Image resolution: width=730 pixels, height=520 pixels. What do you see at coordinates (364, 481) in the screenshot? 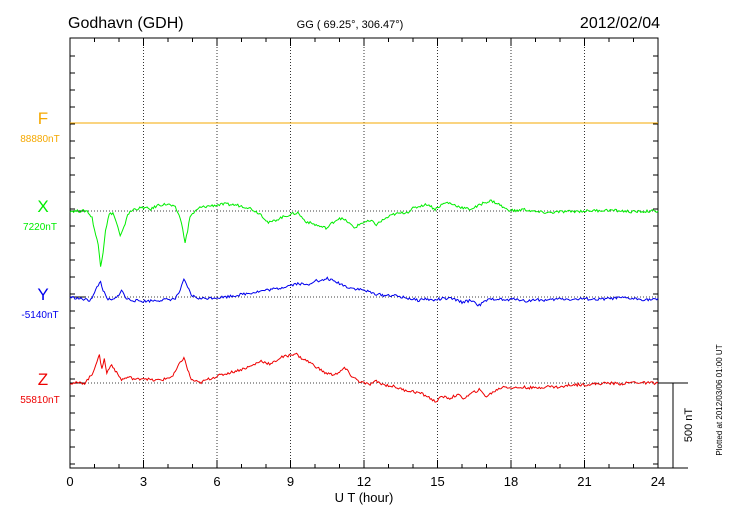
I see `x-tick-label: 12` at bounding box center [364, 481].